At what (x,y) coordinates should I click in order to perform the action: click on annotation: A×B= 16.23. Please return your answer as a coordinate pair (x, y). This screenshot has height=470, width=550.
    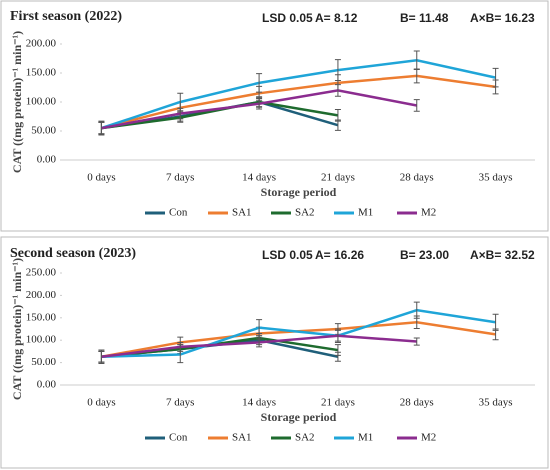
    Looking at the image, I should click on (502, 18).